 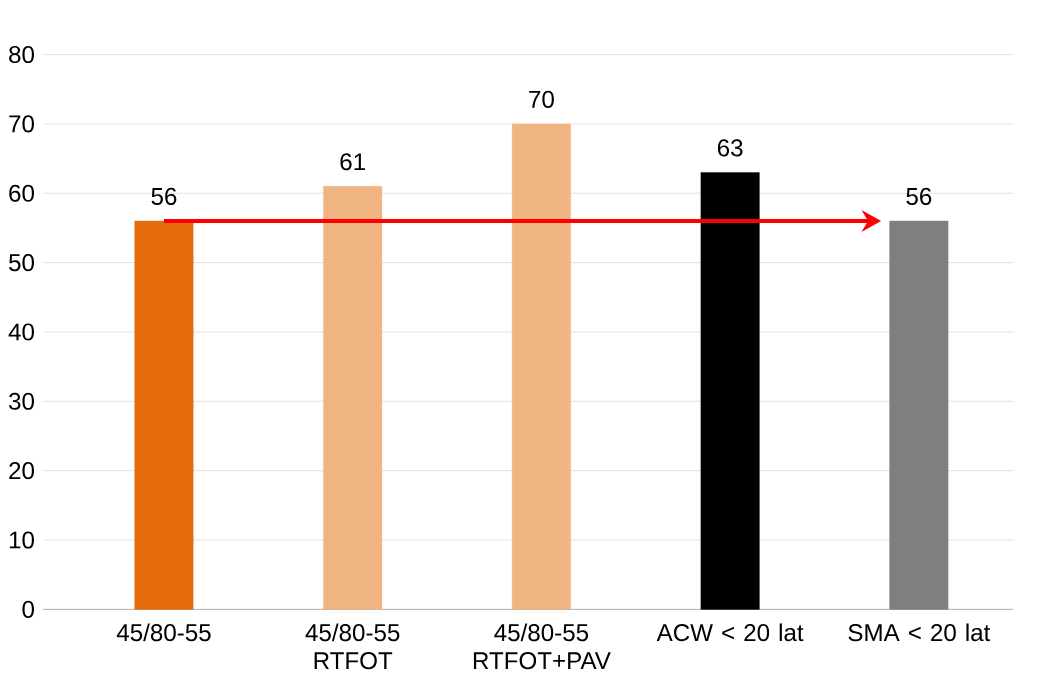 I want to click on y-tick-label: 70, so click(x=21, y=124).